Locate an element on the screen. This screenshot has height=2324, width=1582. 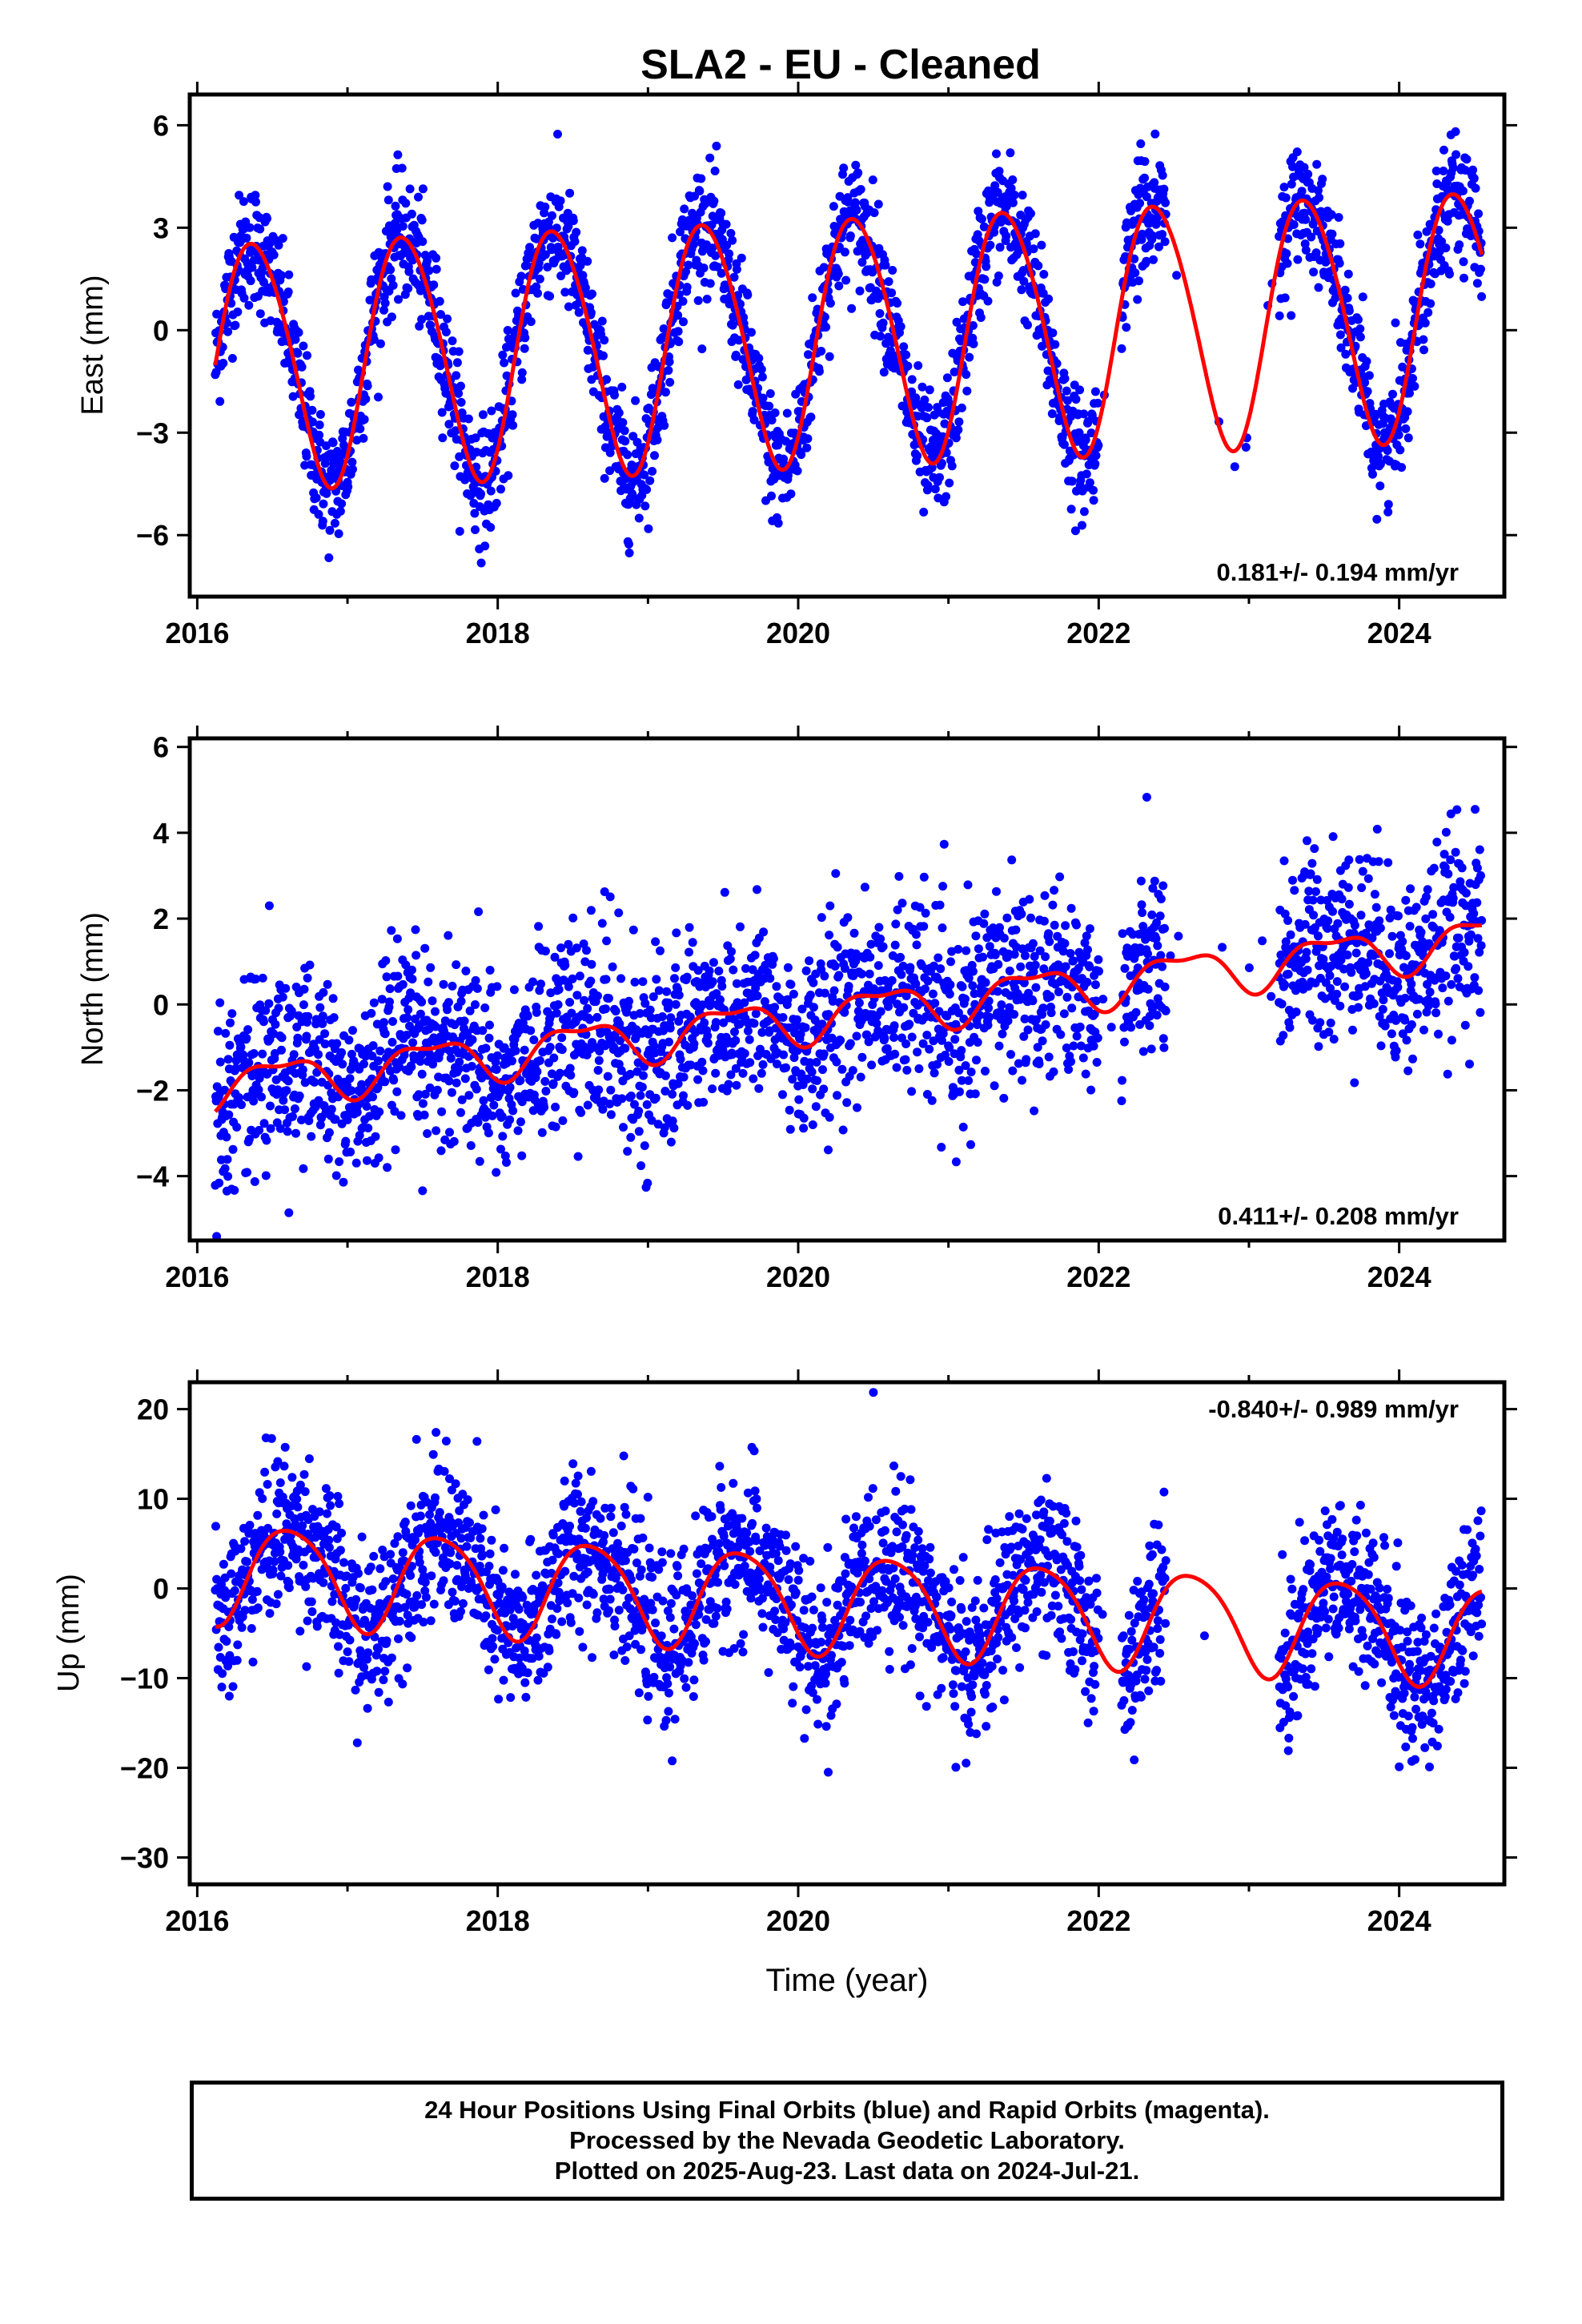
east-x-tick-label: 2020 is located at coordinates (798, 633).